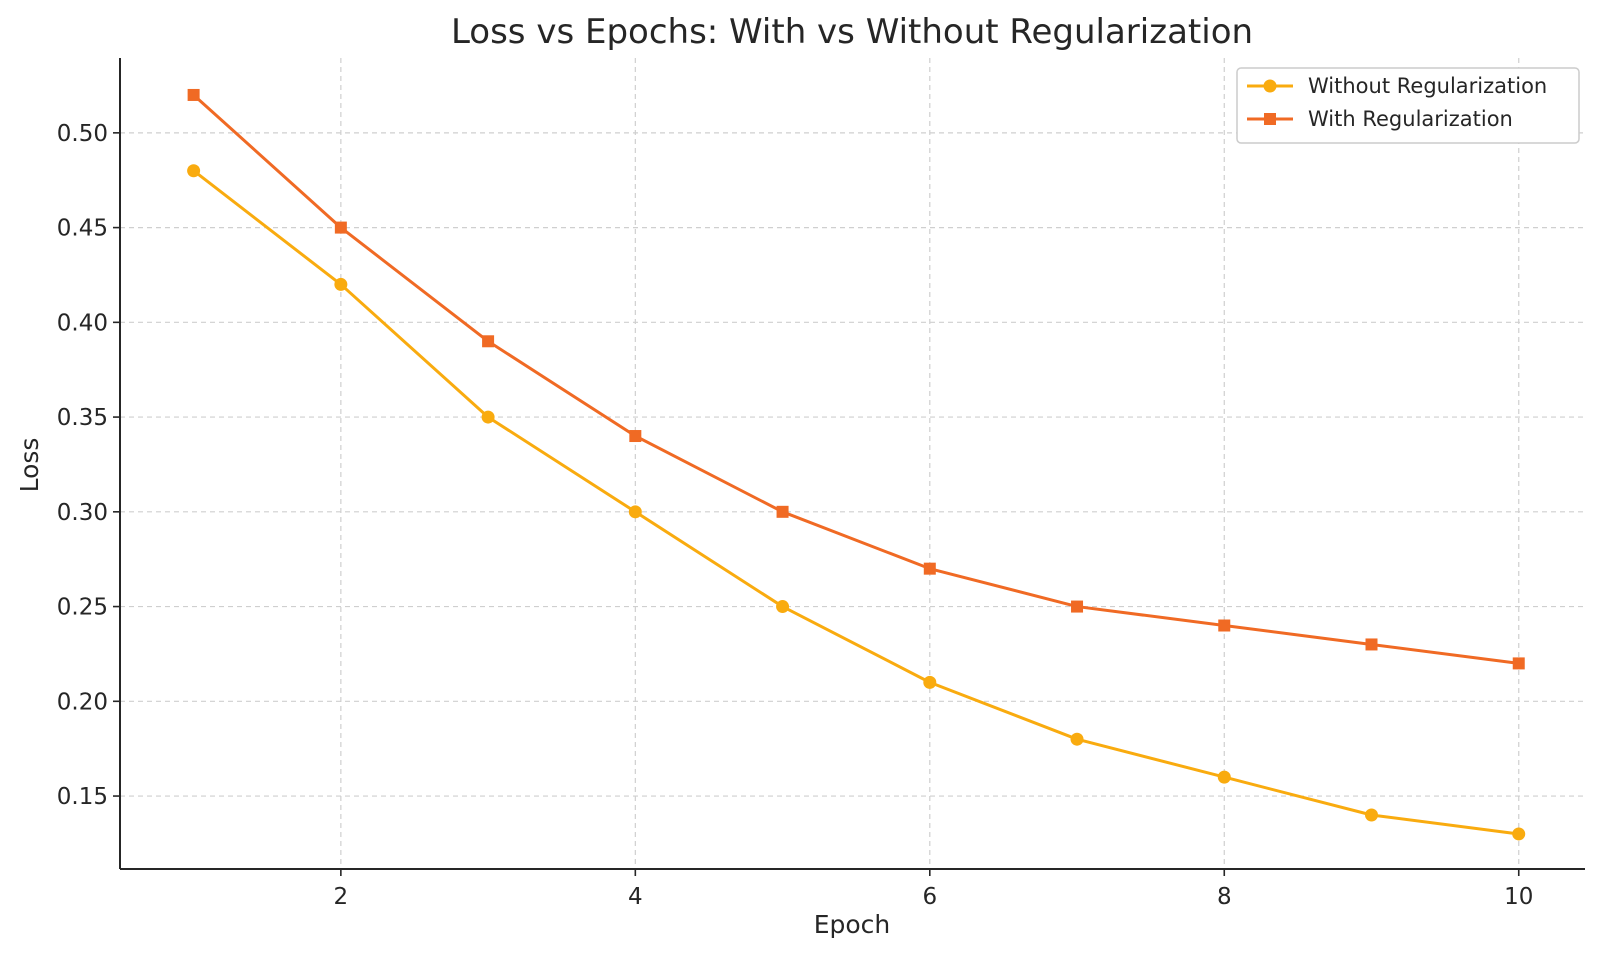  Describe the element at coordinates (1270, 86) in the screenshot. I see `legend-marker-circle` at that location.